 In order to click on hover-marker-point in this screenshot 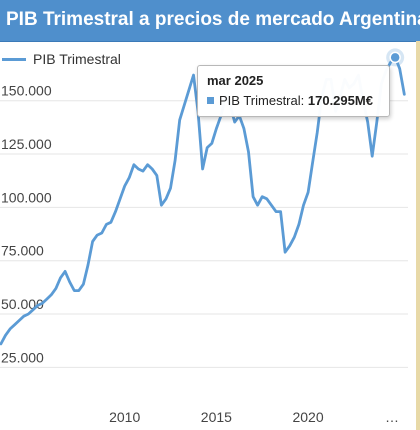, I will do `click(395, 57)`.